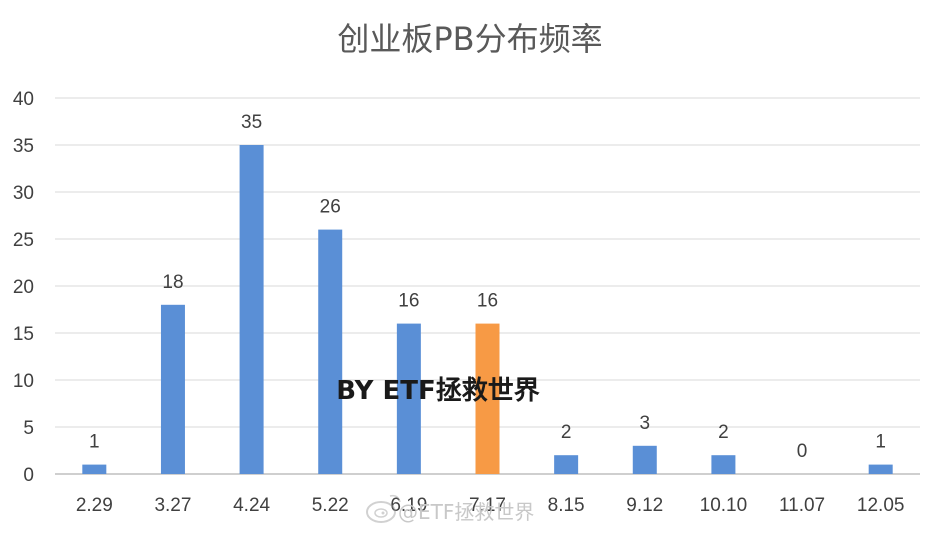 The image size is (932, 533). Describe the element at coordinates (23, 334) in the screenshot. I see `y-tick-label: 15` at that location.